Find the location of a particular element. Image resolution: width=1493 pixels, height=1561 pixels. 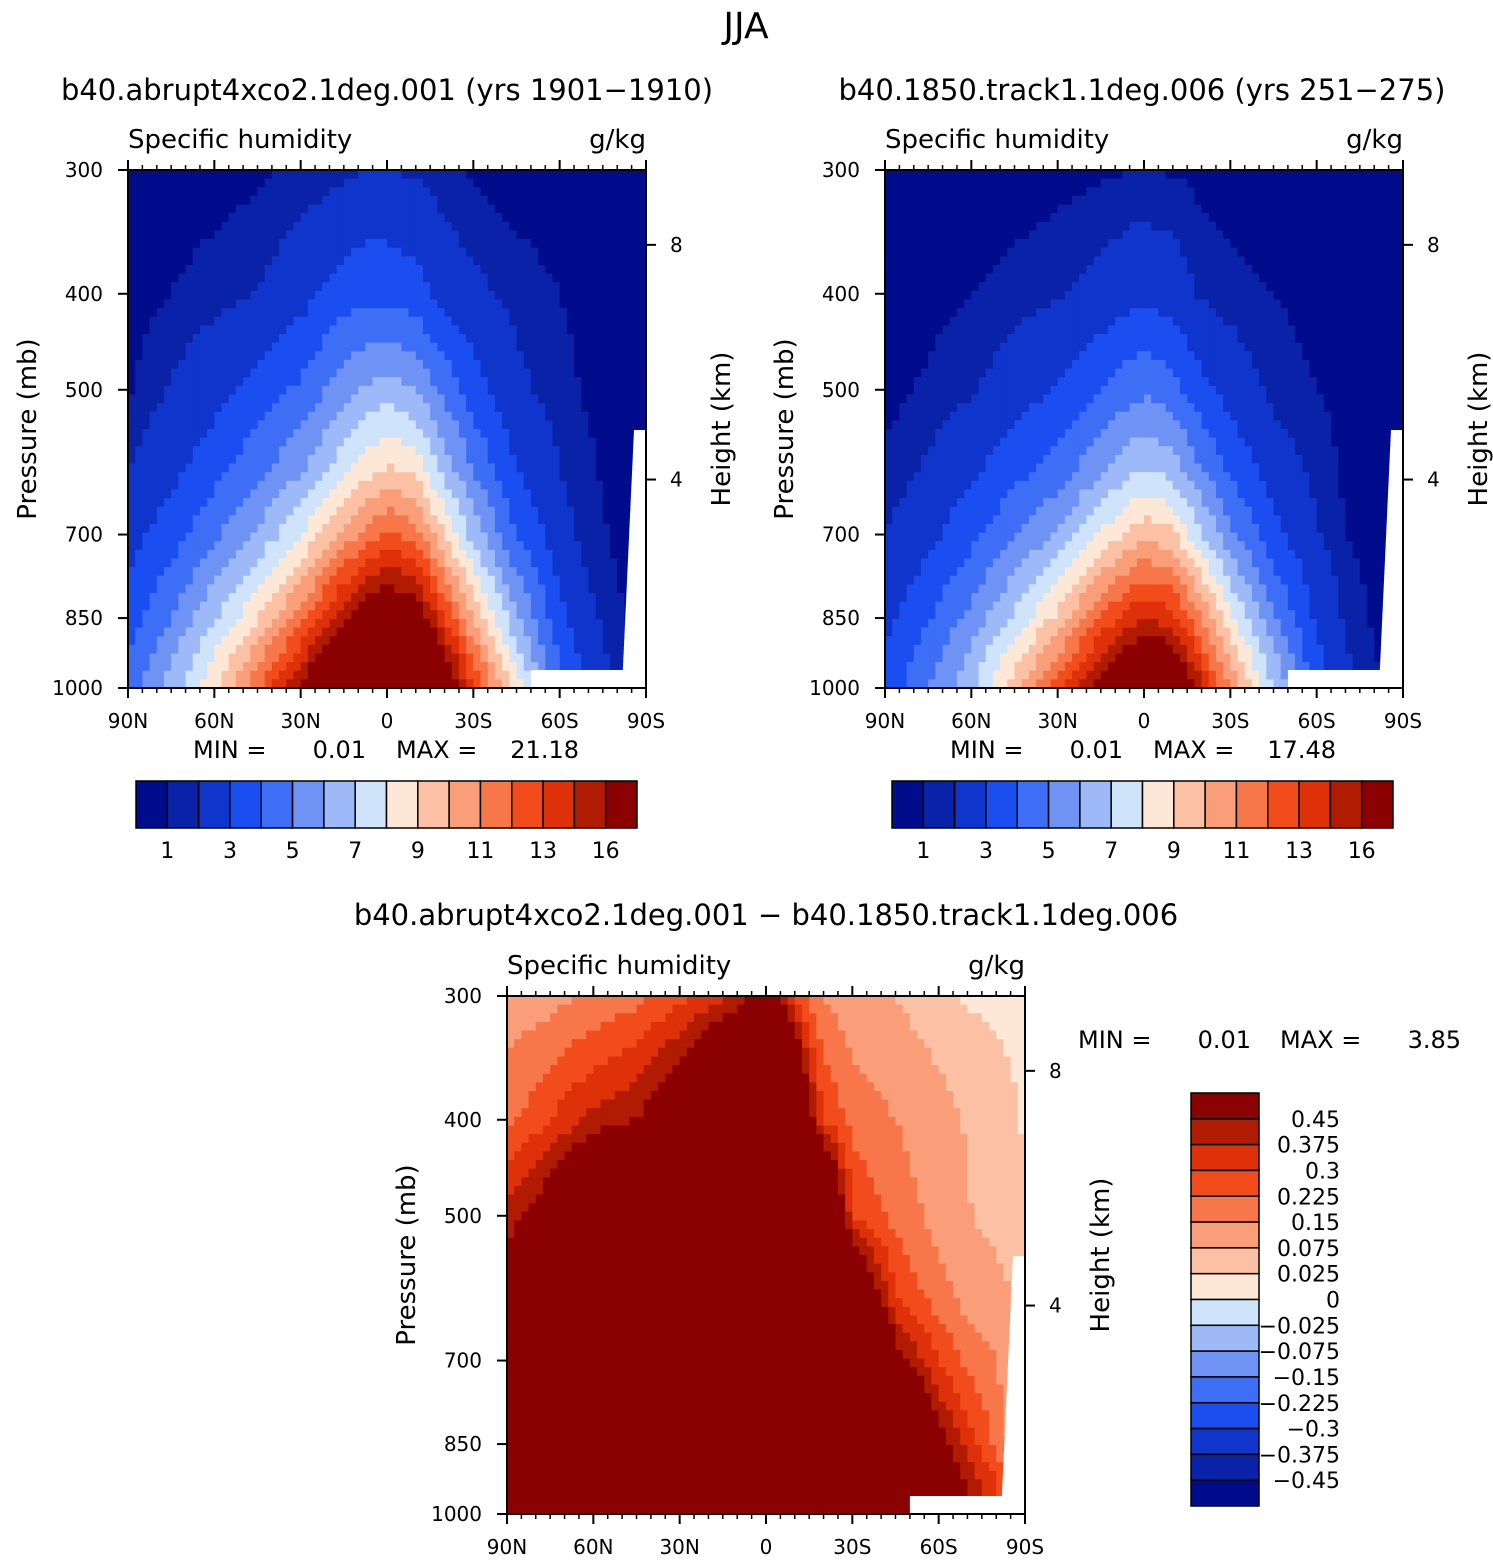

y-tick-label: 850 is located at coordinates (84, 618).